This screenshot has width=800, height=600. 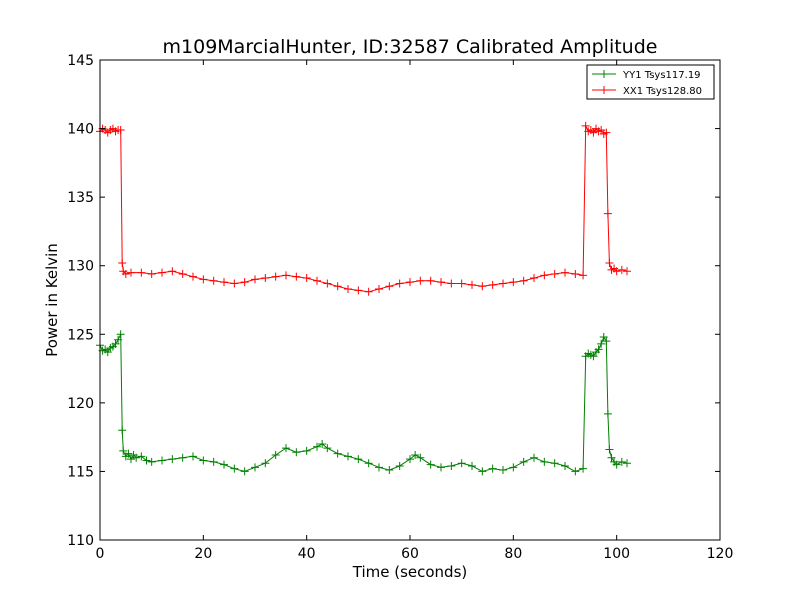 I want to click on y-tick-label: 145, so click(x=80, y=61).